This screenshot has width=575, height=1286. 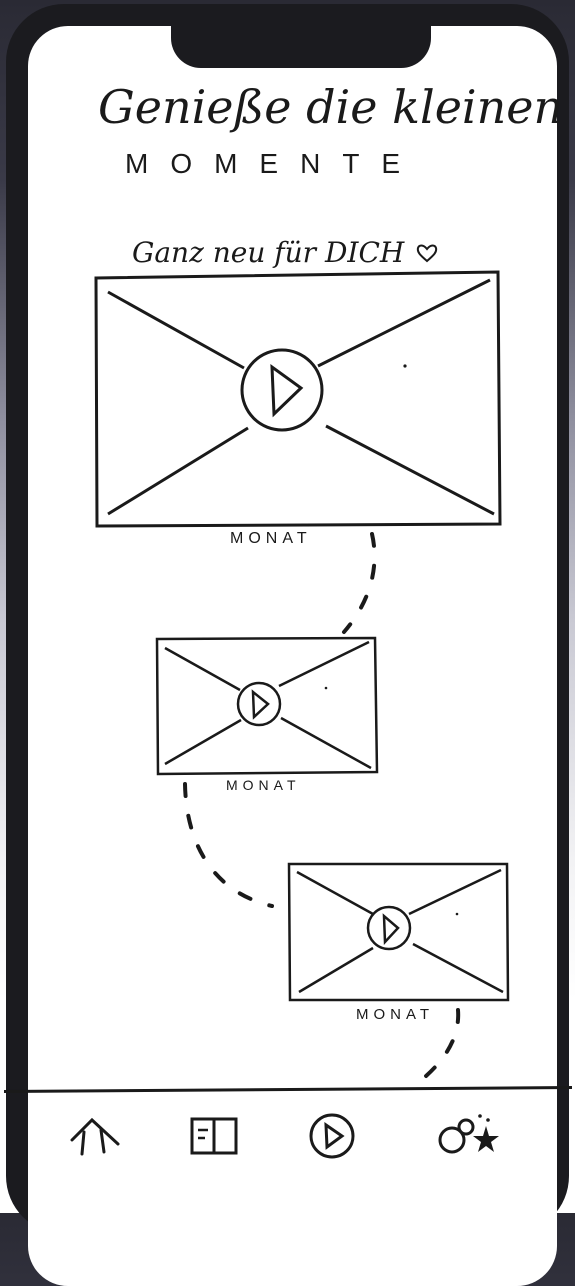 I want to click on book-icon, so click(x=214, y=1136).